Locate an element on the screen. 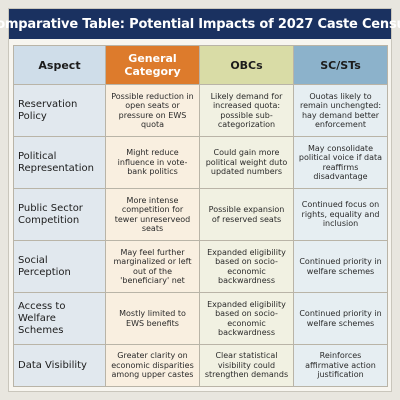  obc-cell: Possible expansion of reserved seats is located at coordinates (246, 214).